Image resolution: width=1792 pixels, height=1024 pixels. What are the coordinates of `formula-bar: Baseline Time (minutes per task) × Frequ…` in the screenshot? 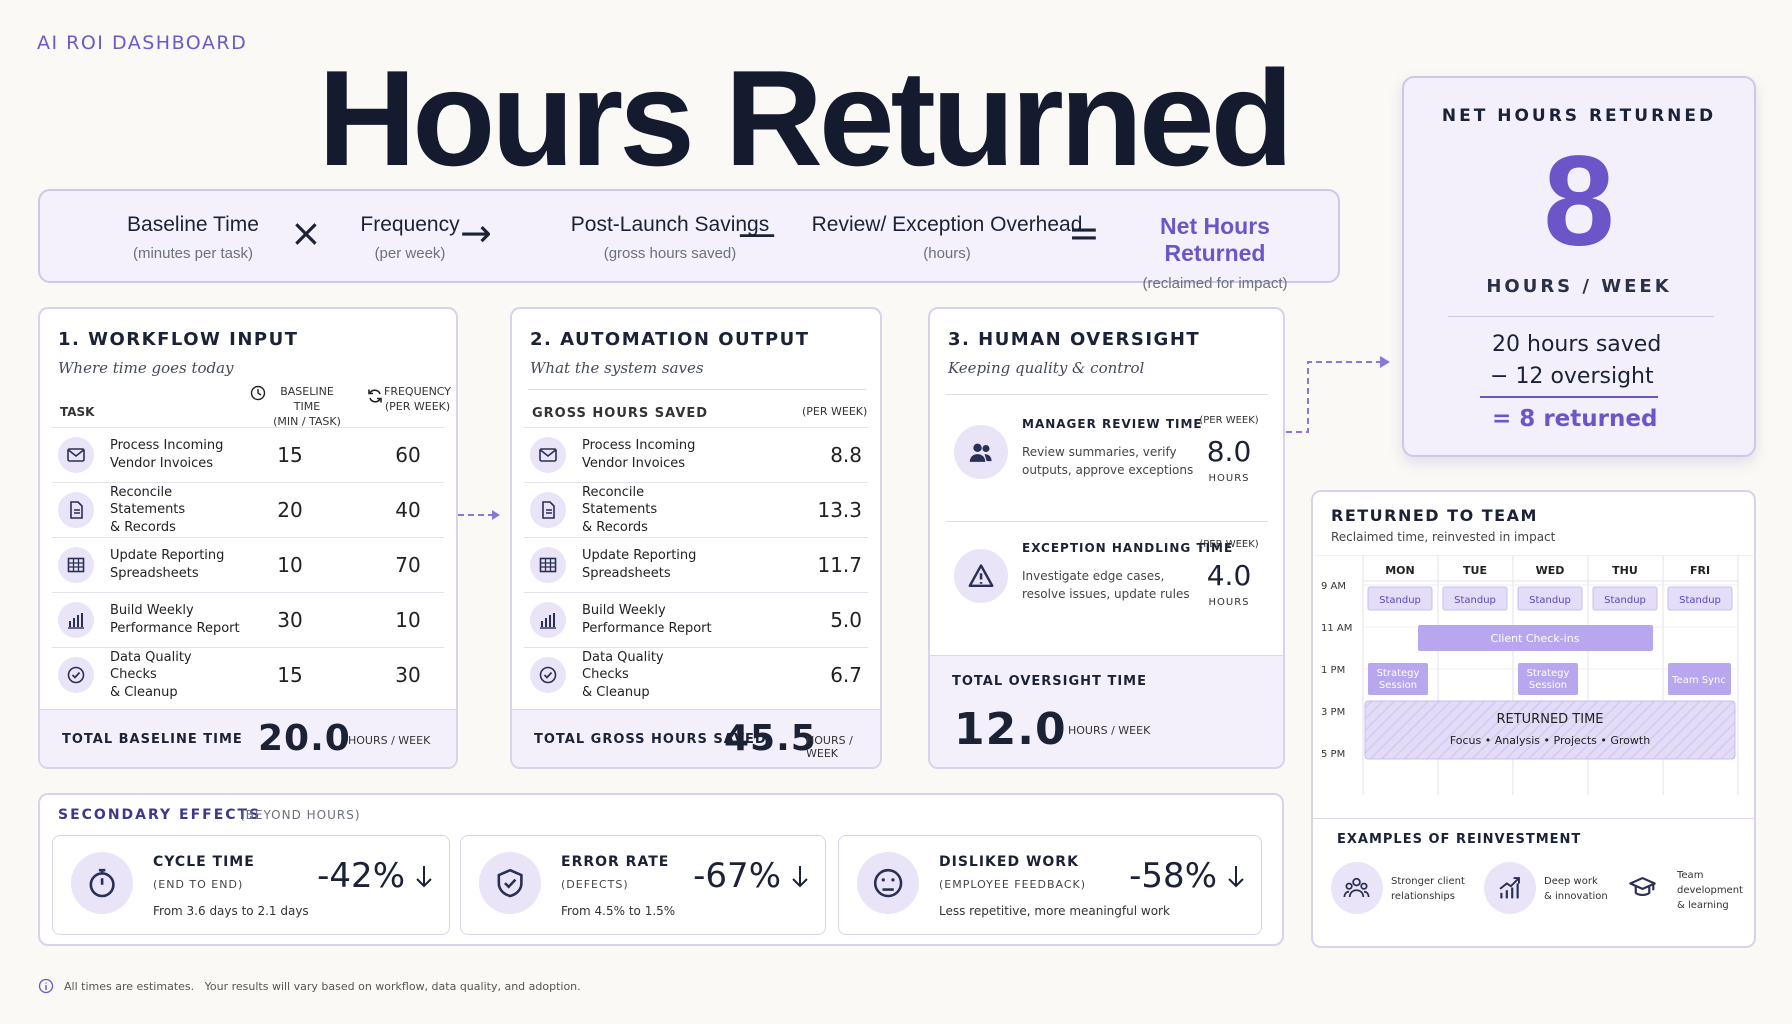 It's located at (689, 240).